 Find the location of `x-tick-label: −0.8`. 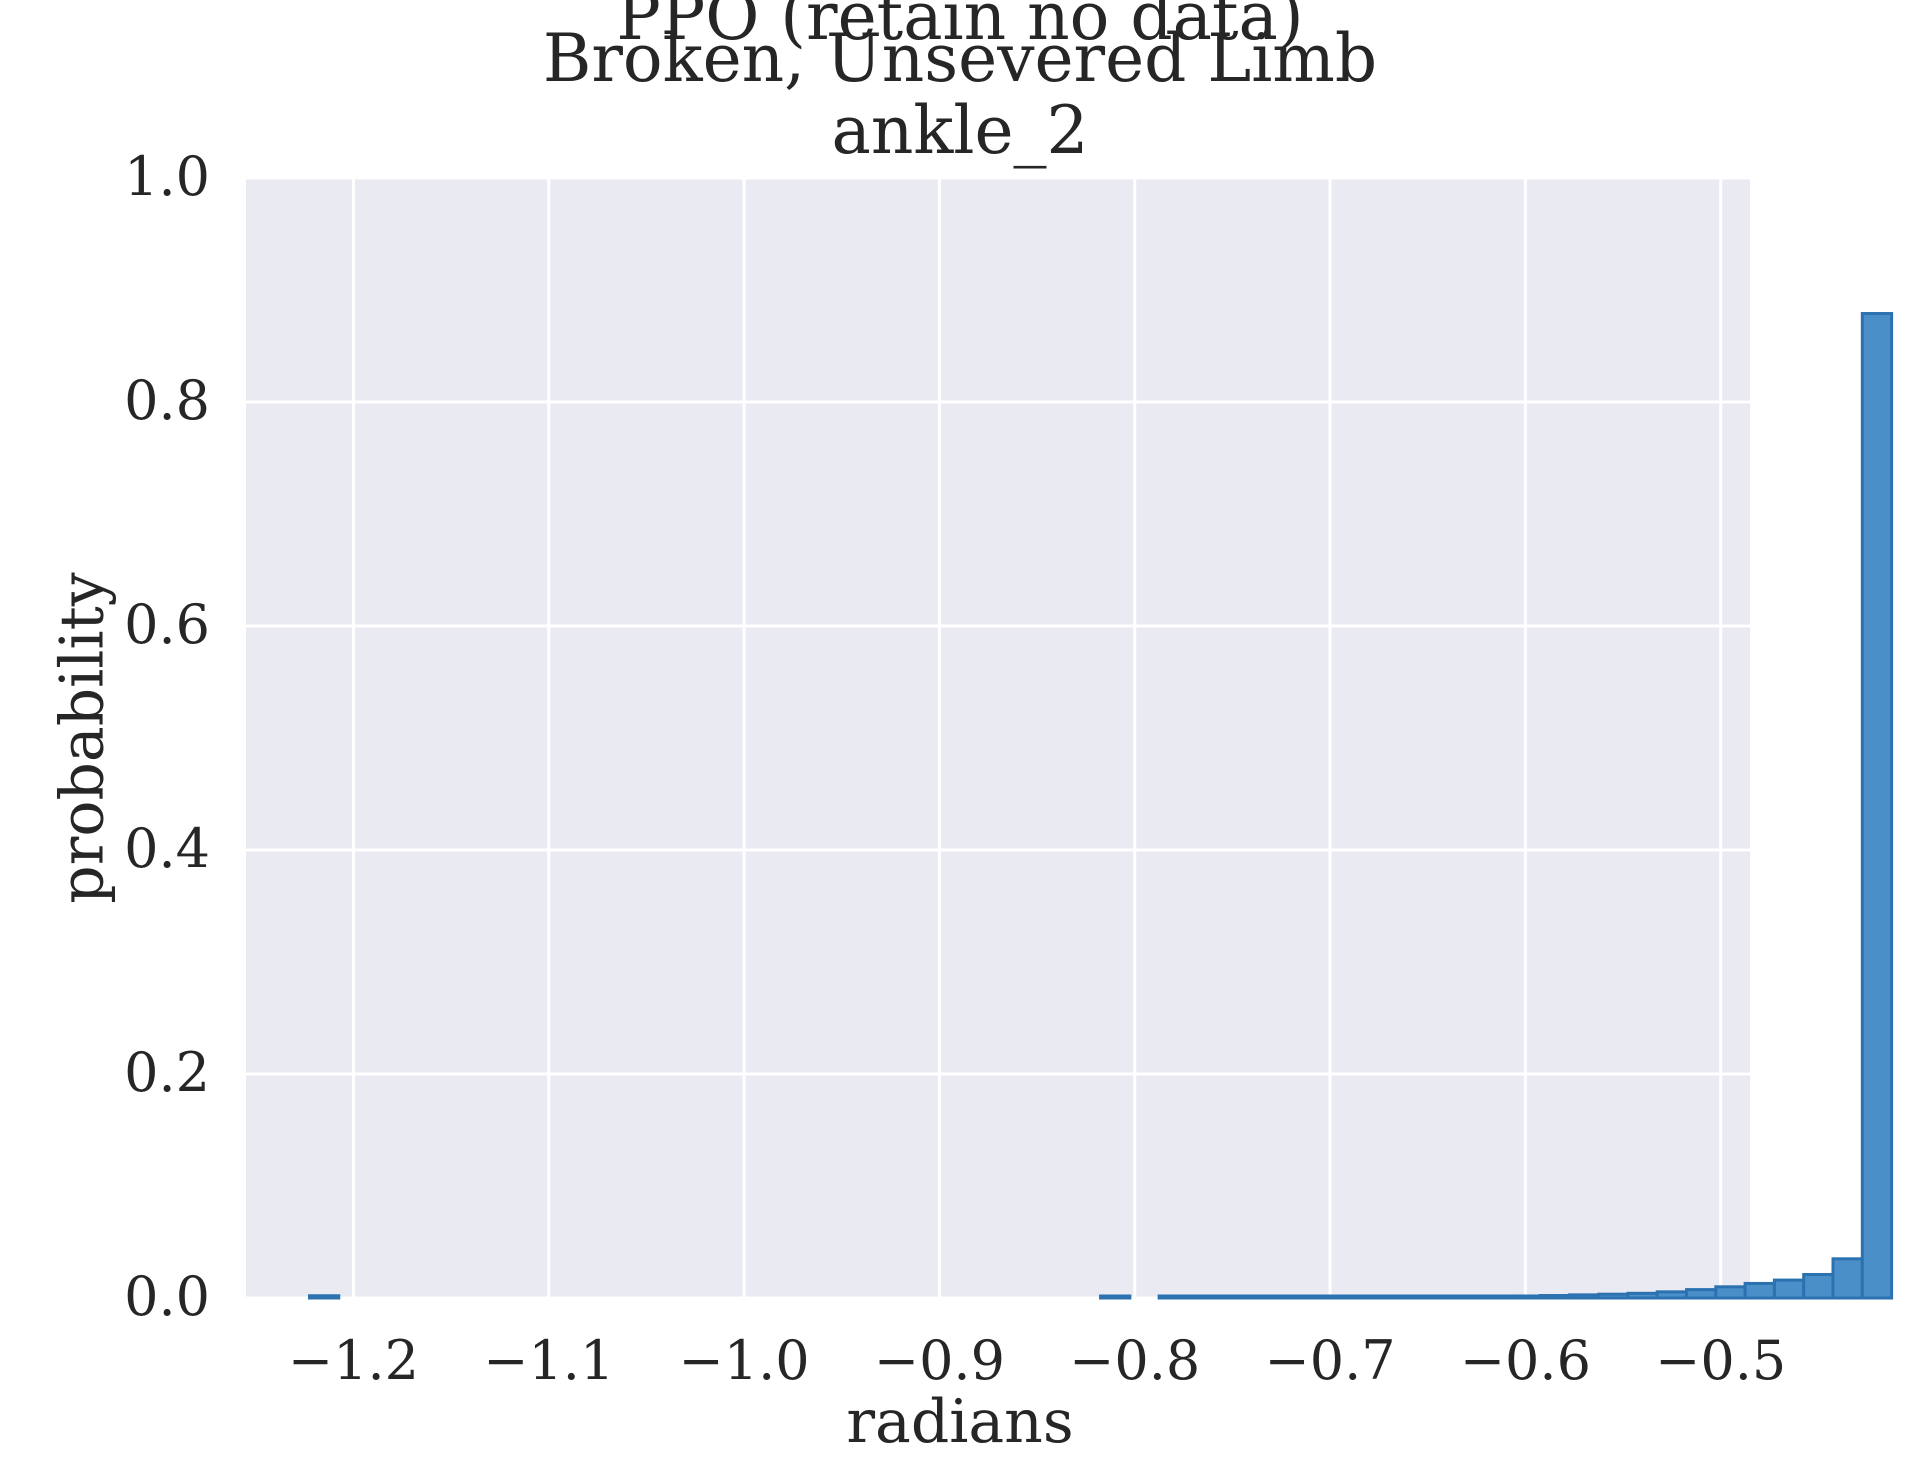

x-tick-label: −0.8 is located at coordinates (1135, 1360).